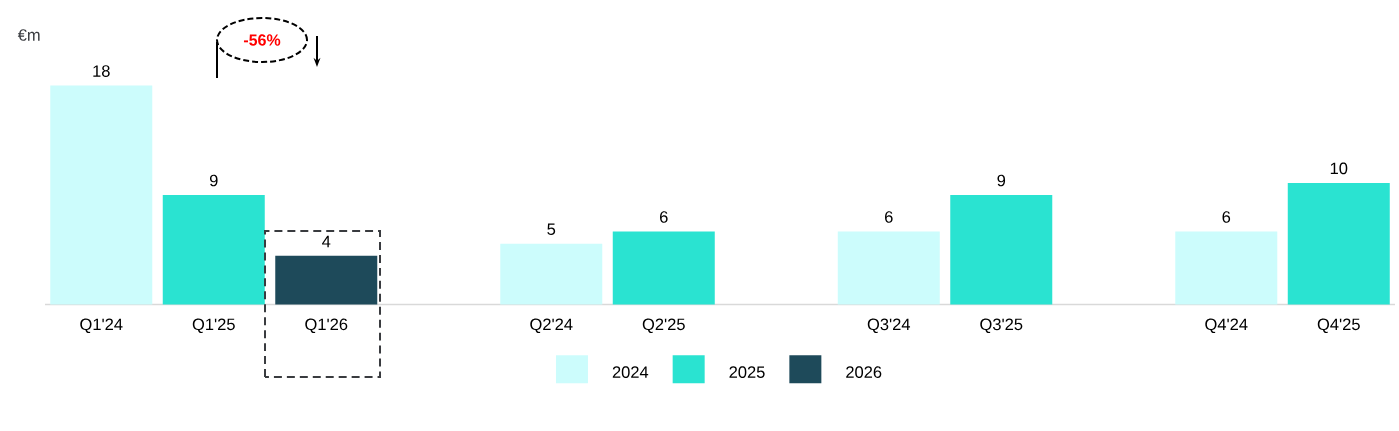  Describe the element at coordinates (1226, 326) in the screenshot. I see `x-tick-label: Q4'24` at that location.